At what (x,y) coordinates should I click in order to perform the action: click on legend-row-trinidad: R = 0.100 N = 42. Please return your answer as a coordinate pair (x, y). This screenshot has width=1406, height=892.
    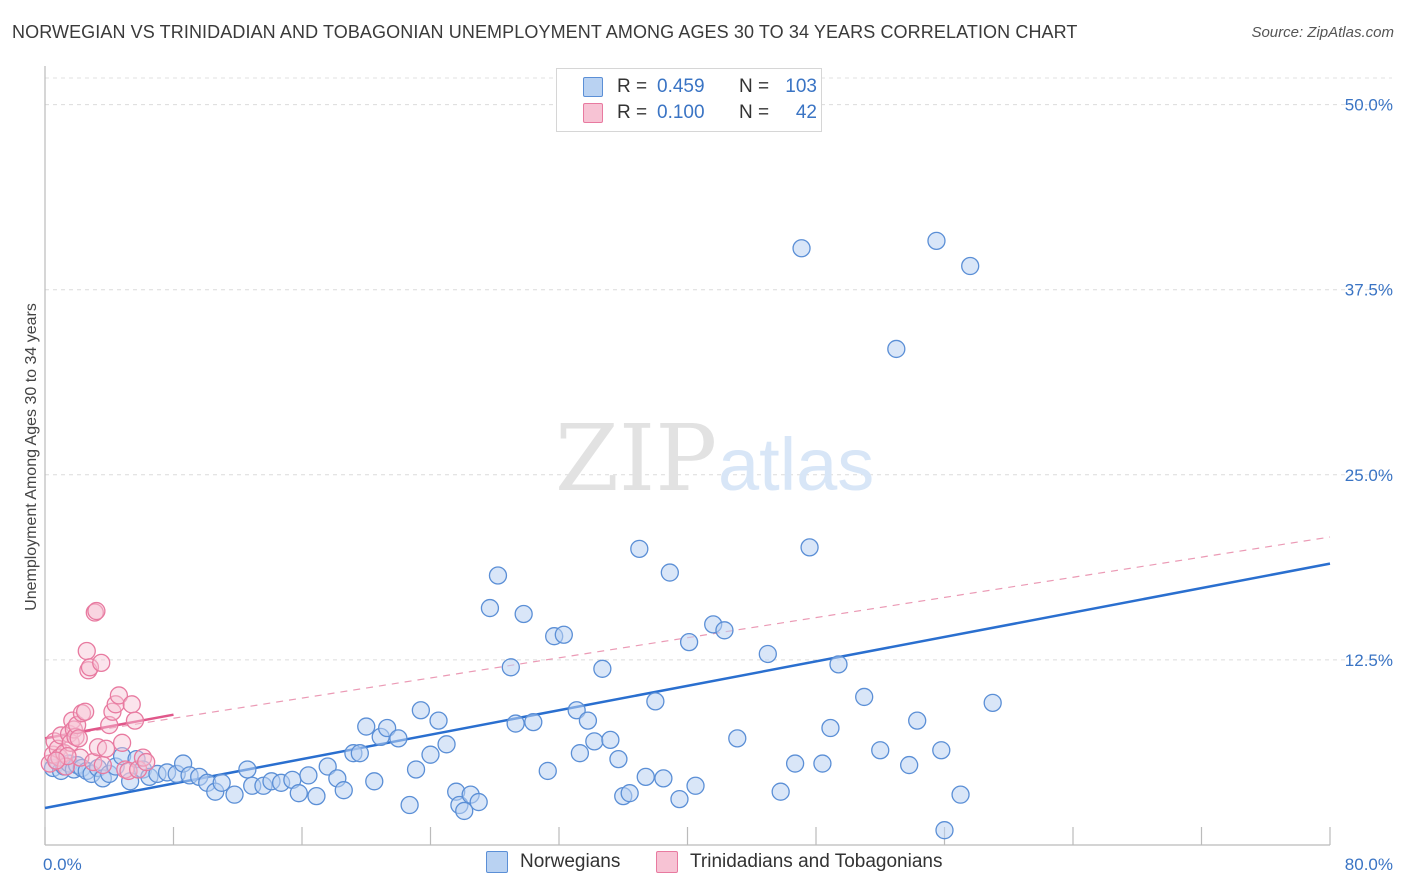
    Looking at the image, I should click on (700, 113).